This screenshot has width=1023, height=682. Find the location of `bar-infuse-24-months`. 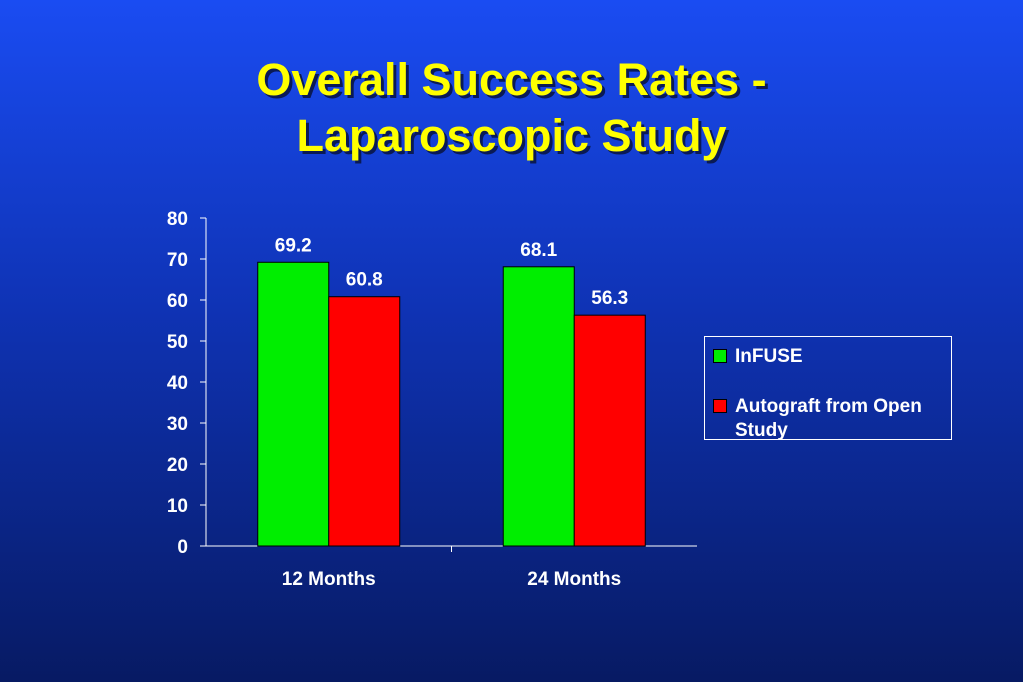

bar-infuse-24-months is located at coordinates (538, 406).